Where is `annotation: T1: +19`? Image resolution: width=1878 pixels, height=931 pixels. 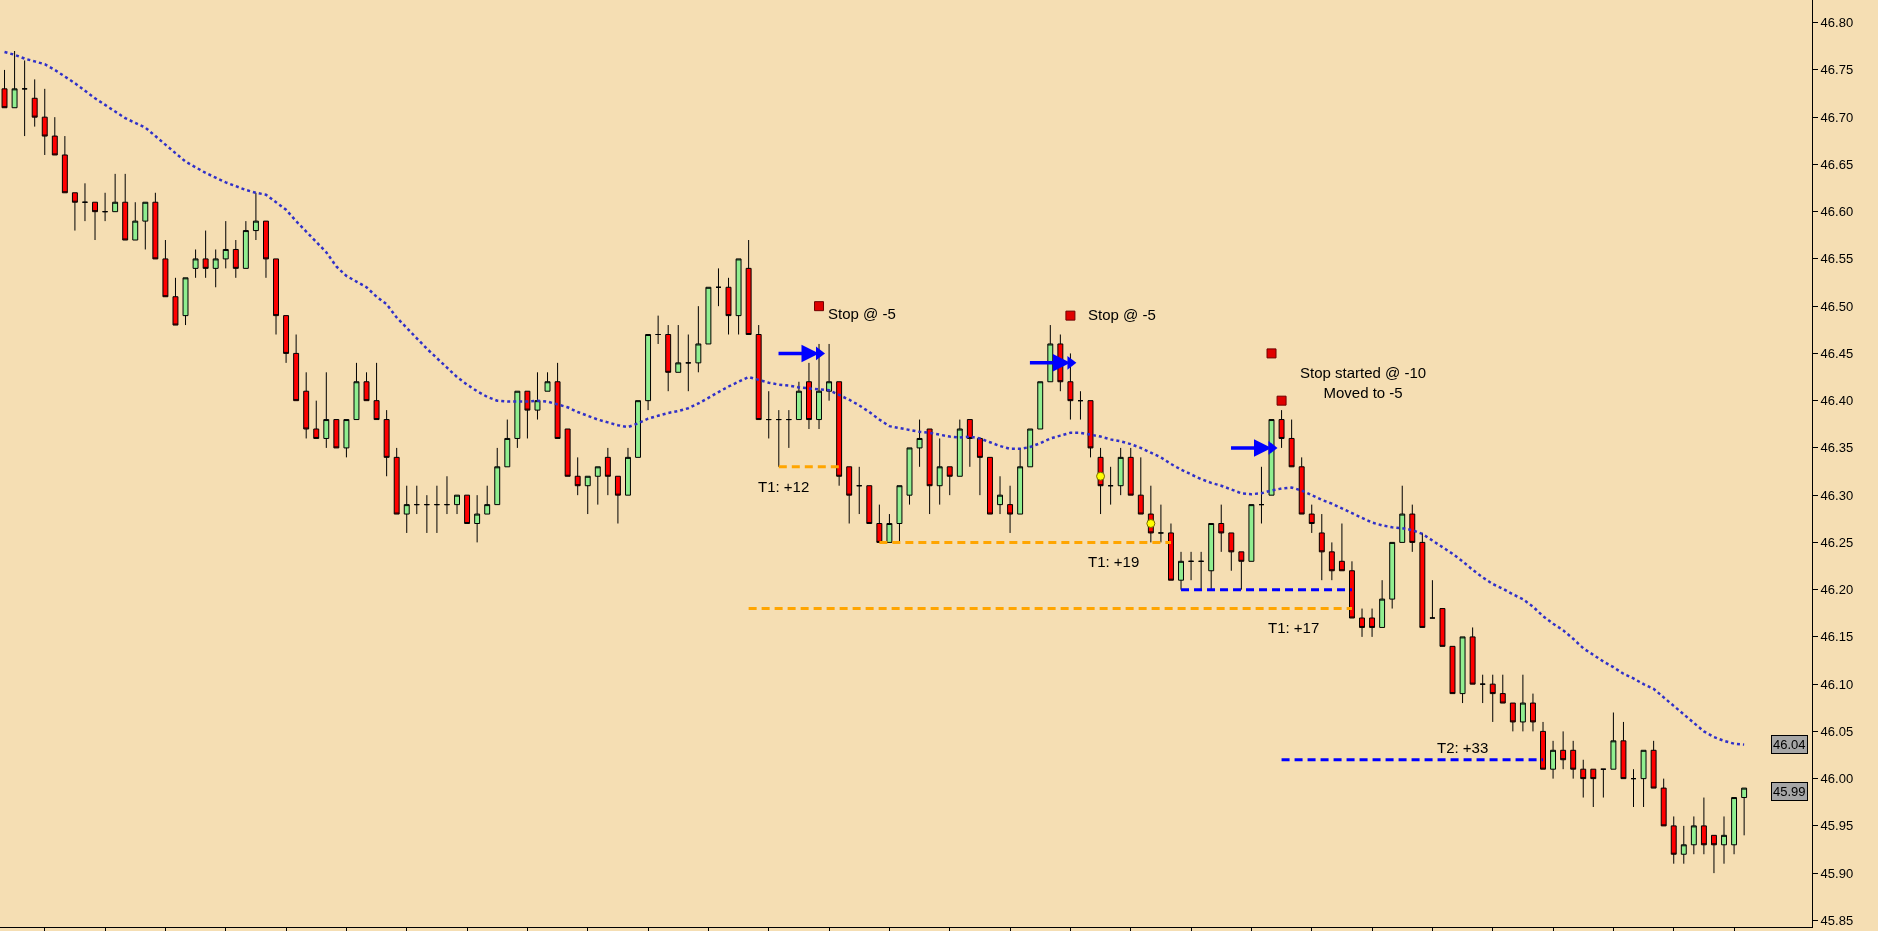 annotation: T1: +19 is located at coordinates (1114, 561).